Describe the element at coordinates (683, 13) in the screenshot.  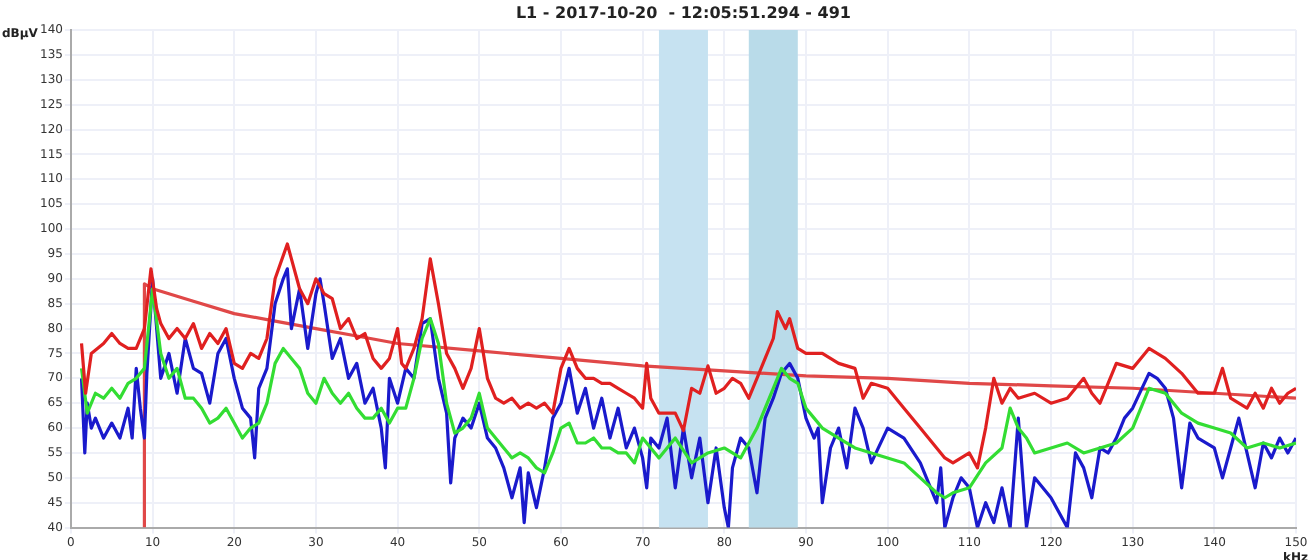
I see `chart-title: L1 - 2017-10-20 - 12:05:51.294 - 491` at that location.